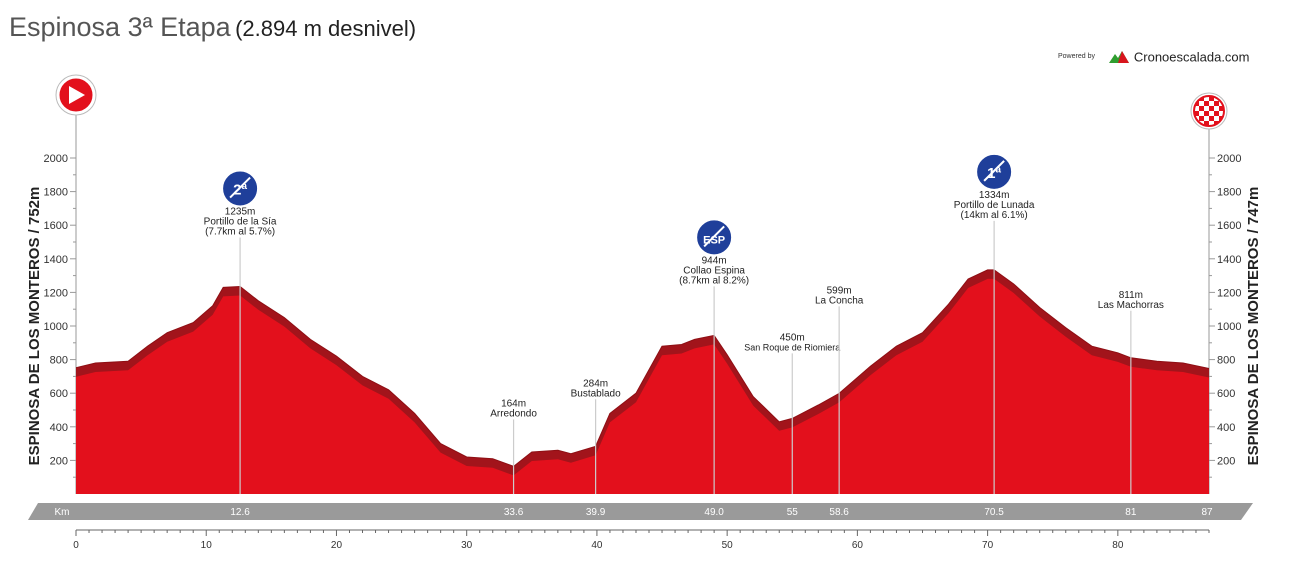 The height and width of the screenshot is (576, 1298). What do you see at coordinates (792, 347) in the screenshot?
I see `poi-name-label: San Roque de Riomiera` at bounding box center [792, 347].